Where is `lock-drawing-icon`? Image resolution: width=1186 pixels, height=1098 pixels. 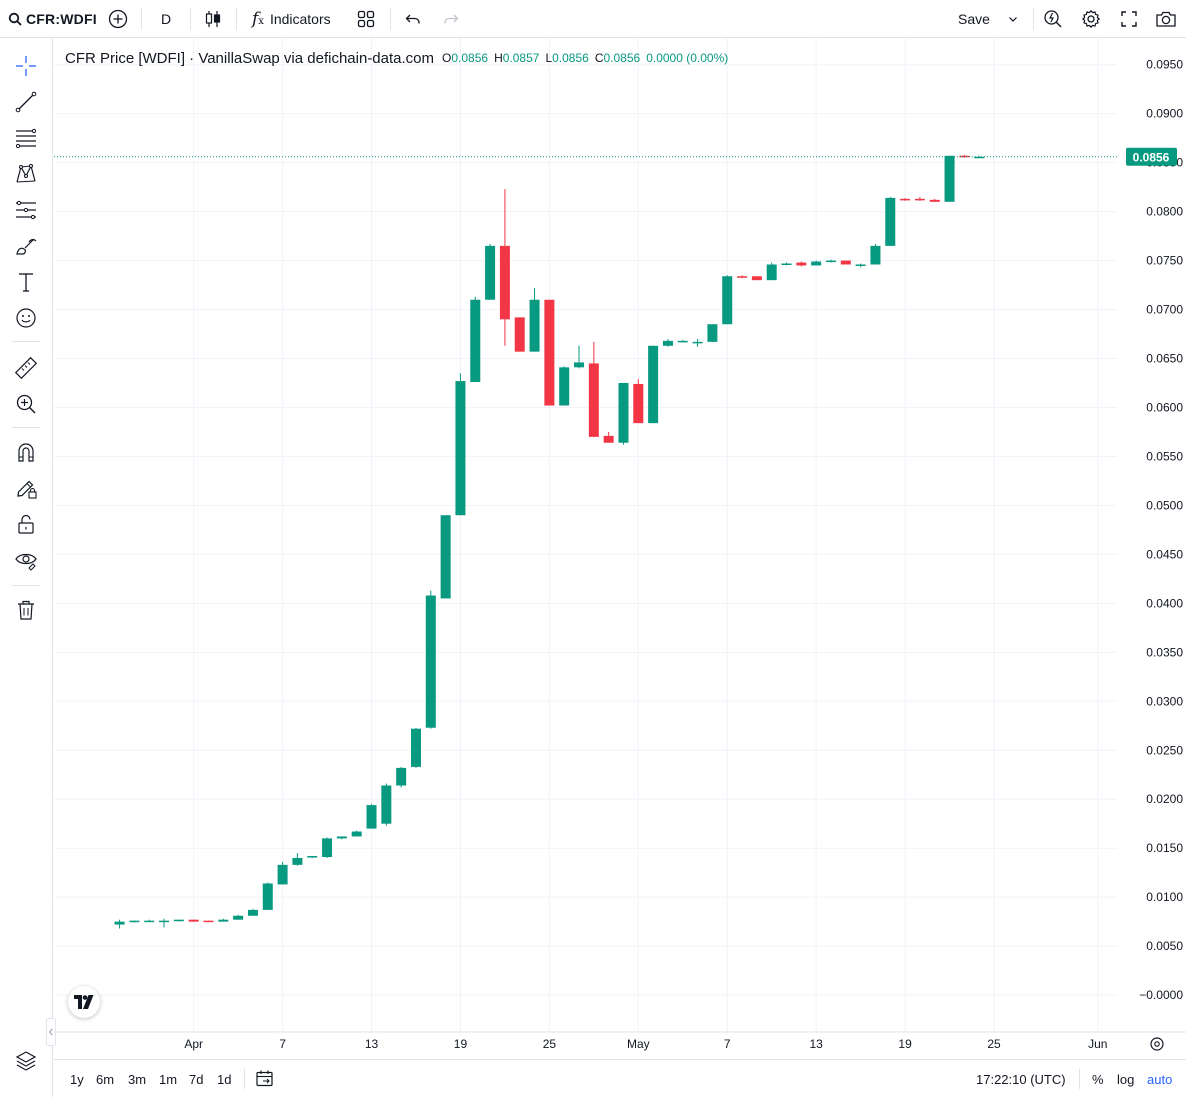
lock-drawing-icon is located at coordinates (26, 488).